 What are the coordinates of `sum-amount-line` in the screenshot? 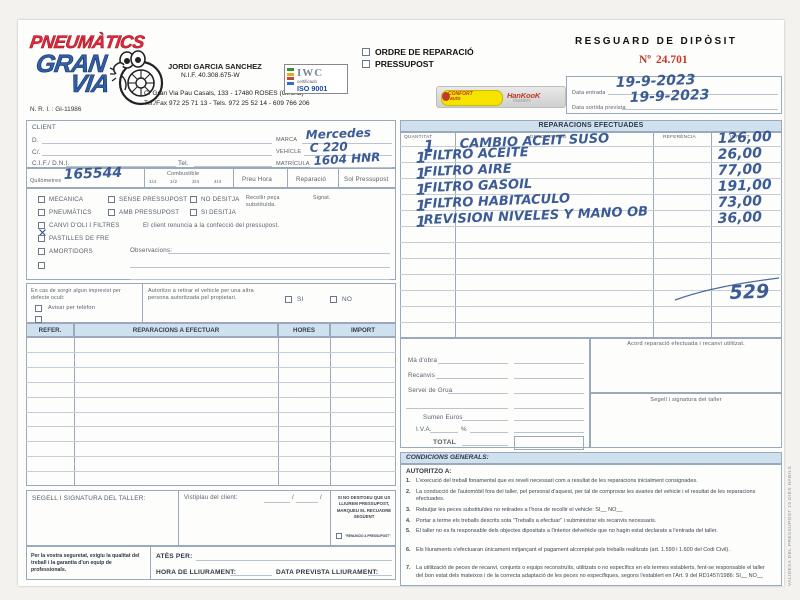 It's located at (549, 420).